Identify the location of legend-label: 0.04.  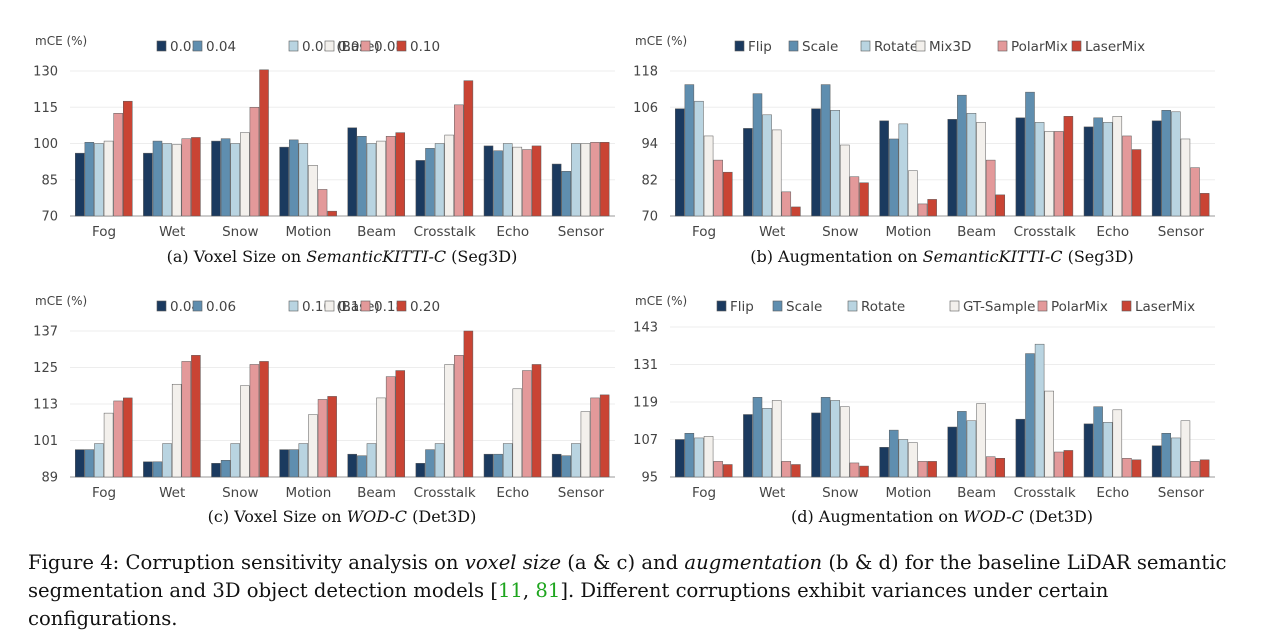
(221, 47).